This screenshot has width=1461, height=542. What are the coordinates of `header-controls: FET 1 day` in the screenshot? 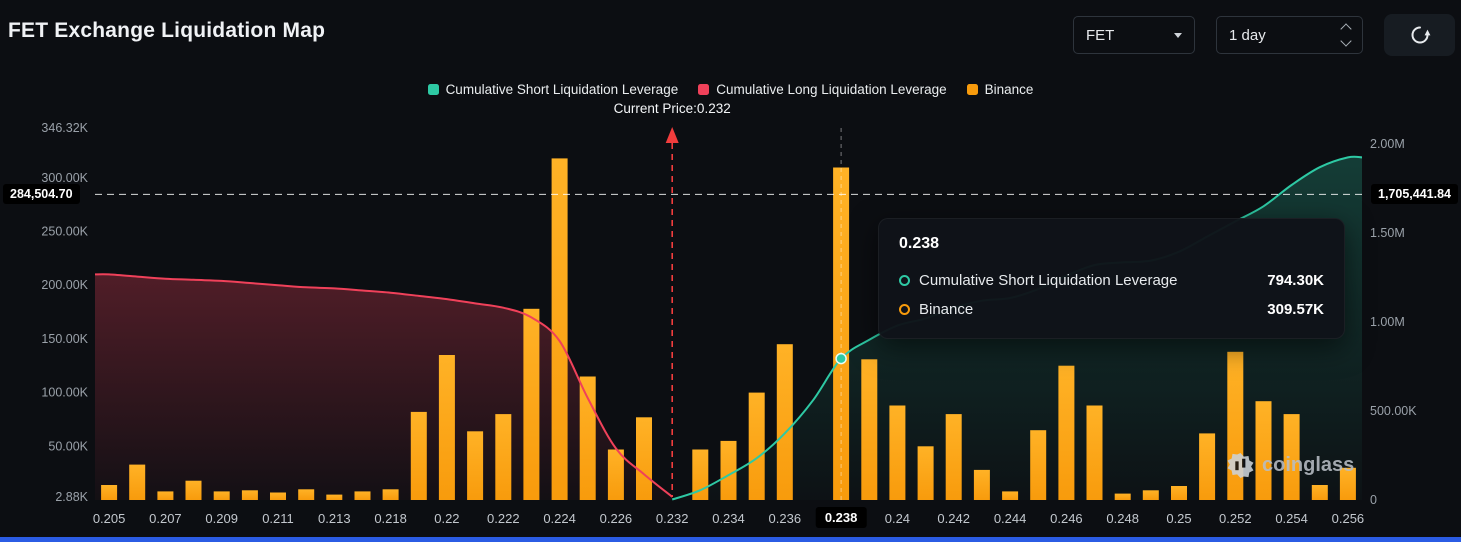 It's located at (1264, 35).